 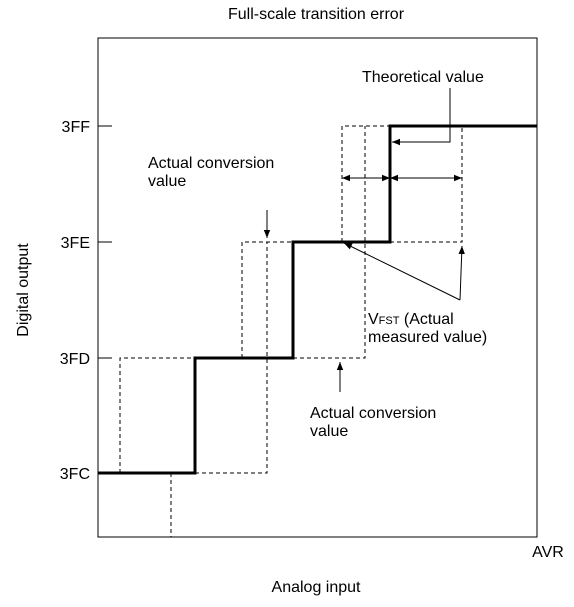 What do you see at coordinates (75, 474) in the screenshot?
I see `y-tick-label: 3FC` at bounding box center [75, 474].